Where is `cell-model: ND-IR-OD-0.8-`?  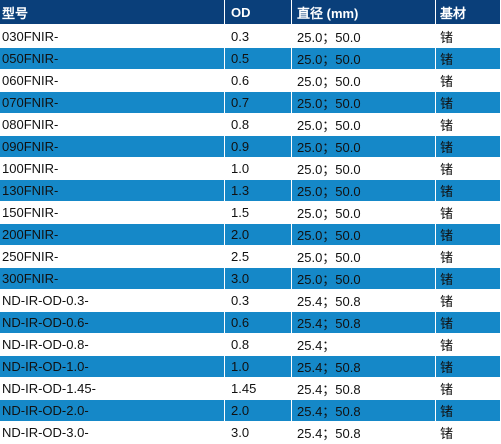
cell-model: ND-IR-OD-0.8- is located at coordinates (112, 345).